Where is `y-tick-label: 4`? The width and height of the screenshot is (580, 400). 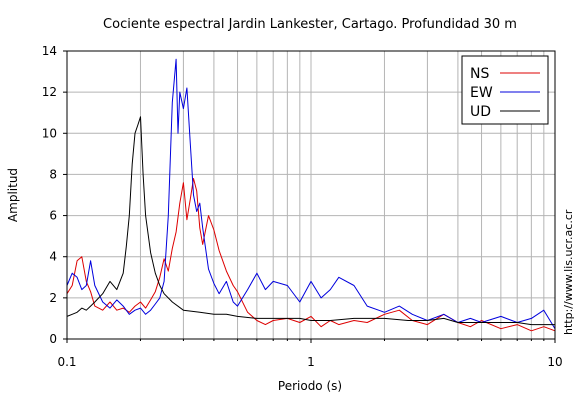 y-tick-label: 4 is located at coordinates (53, 257).